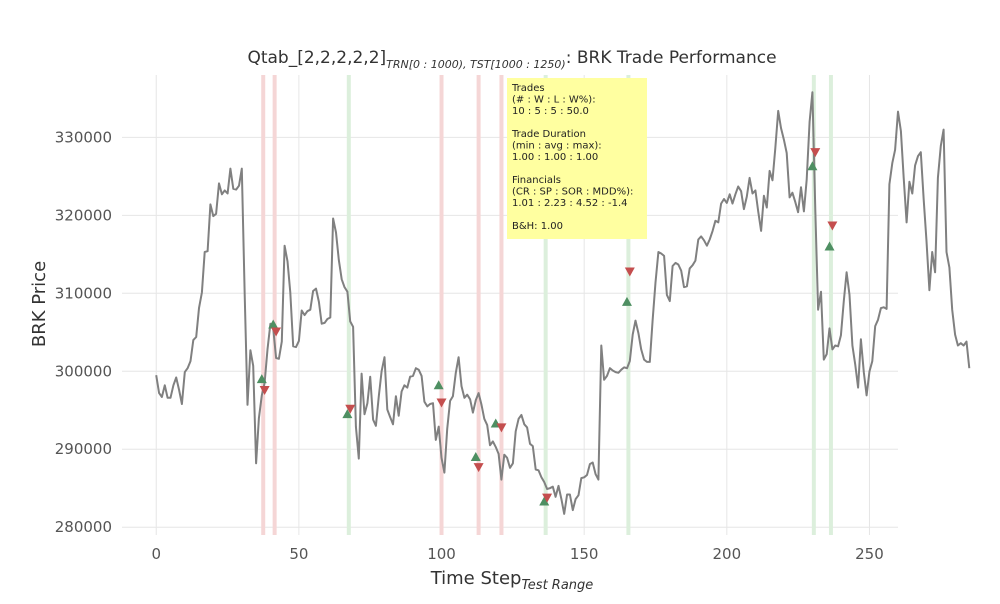 Image resolution: width=1000 pixels, height=604 pixels. What do you see at coordinates (441, 554) in the screenshot?
I see `x-tick-label: 100` at bounding box center [441, 554].